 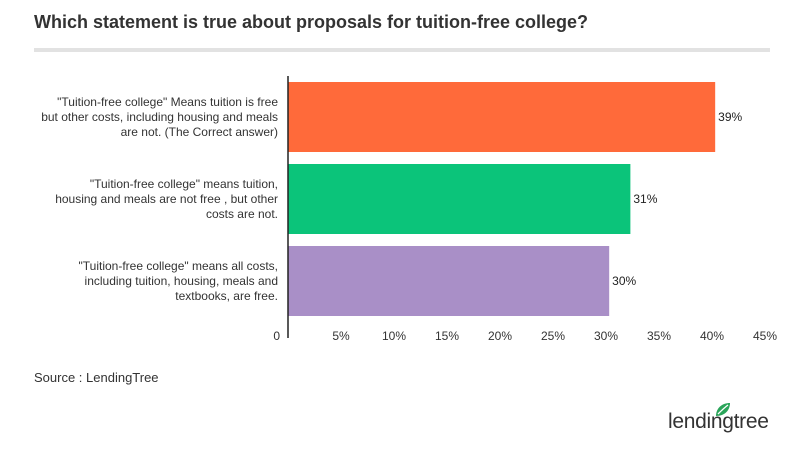 What do you see at coordinates (341, 336) in the screenshot?
I see `x-tick-label: 5%` at bounding box center [341, 336].